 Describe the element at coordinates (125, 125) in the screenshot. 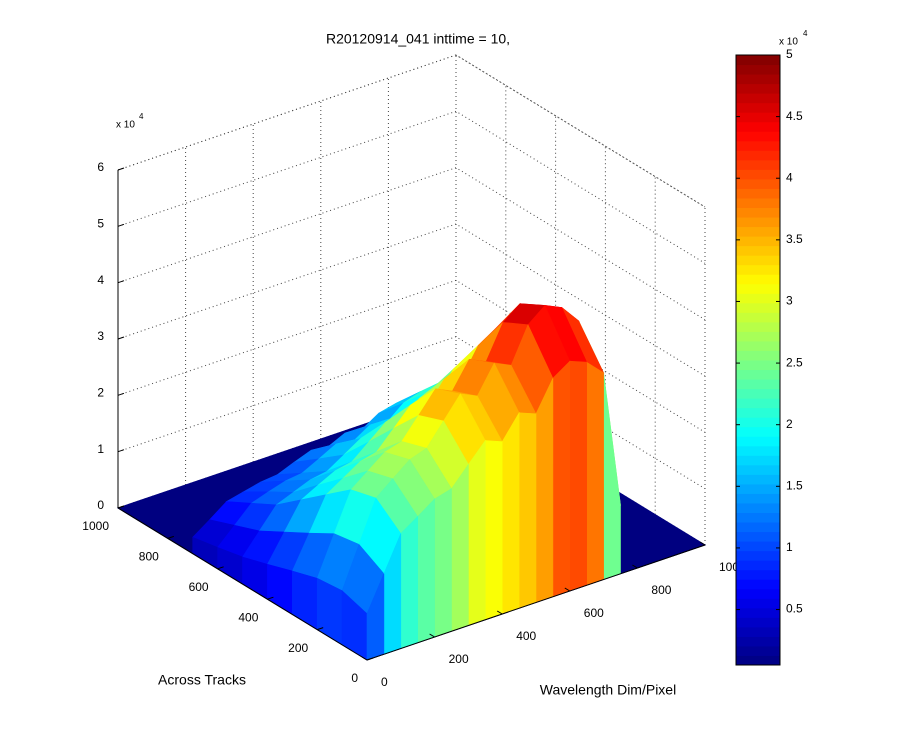

I see `z-multiplier: x 10` at that location.